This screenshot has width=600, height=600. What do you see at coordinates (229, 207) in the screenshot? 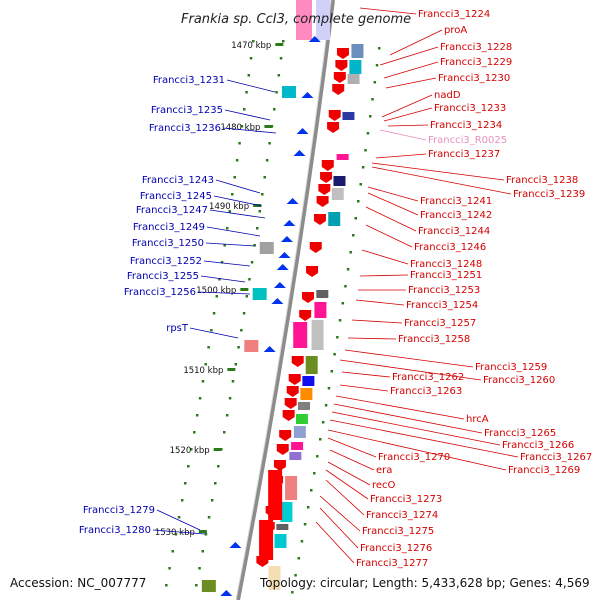
I see `kbp-label: 1490 kbp` at bounding box center [229, 207].